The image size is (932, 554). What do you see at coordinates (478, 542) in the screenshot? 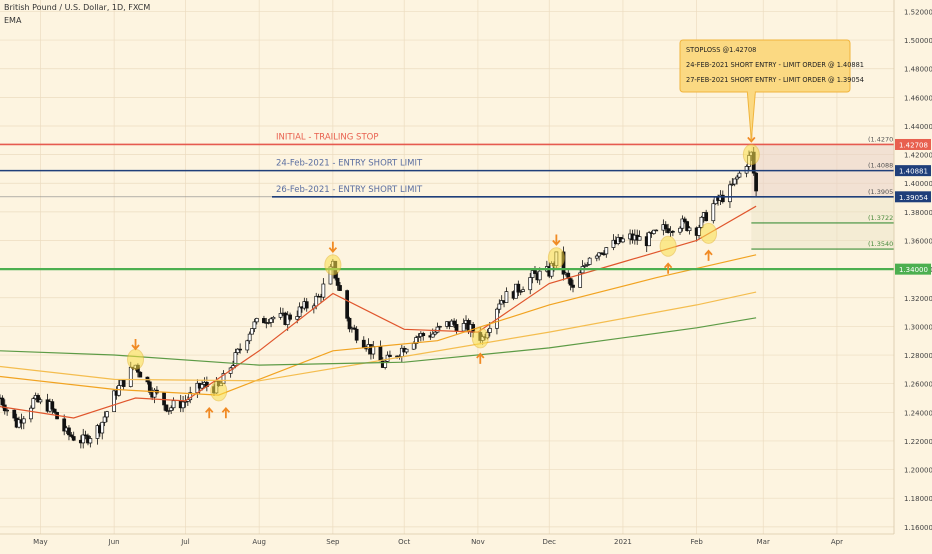
I see `x-tick-label: Nov` at bounding box center [478, 542].